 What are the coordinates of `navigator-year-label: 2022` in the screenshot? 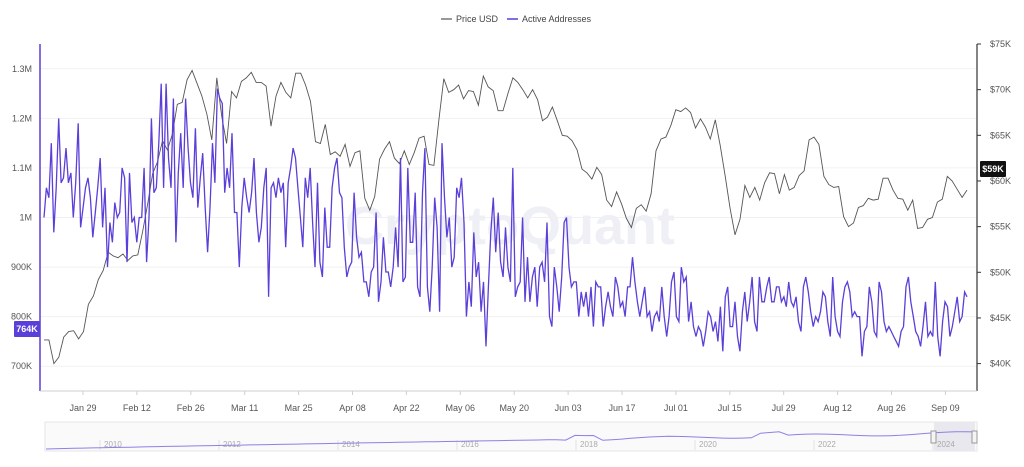 It's located at (827, 444).